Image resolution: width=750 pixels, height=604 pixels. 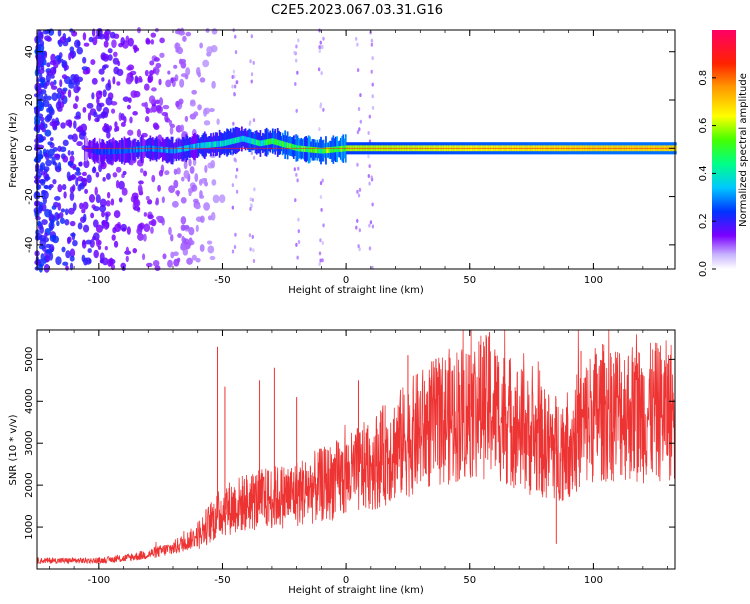 I want to click on spectrogram-y-tick-label: 0, so click(x=29, y=148).